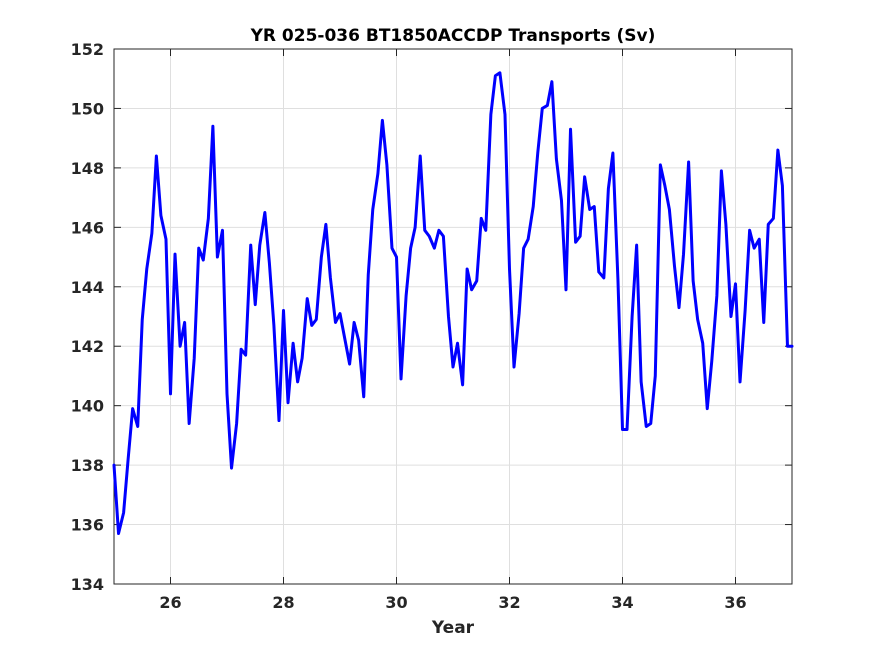 This screenshot has height=656, width=875. Describe the element at coordinates (87, 346) in the screenshot. I see `y-tick-label: 142` at that location.